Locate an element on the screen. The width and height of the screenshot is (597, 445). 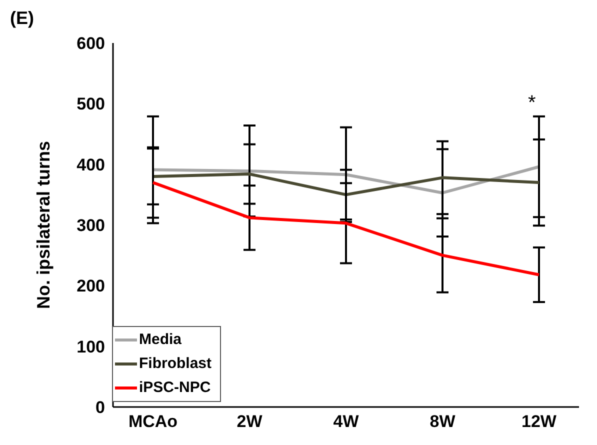
y-tick-label: 400 is located at coordinates (90, 164).